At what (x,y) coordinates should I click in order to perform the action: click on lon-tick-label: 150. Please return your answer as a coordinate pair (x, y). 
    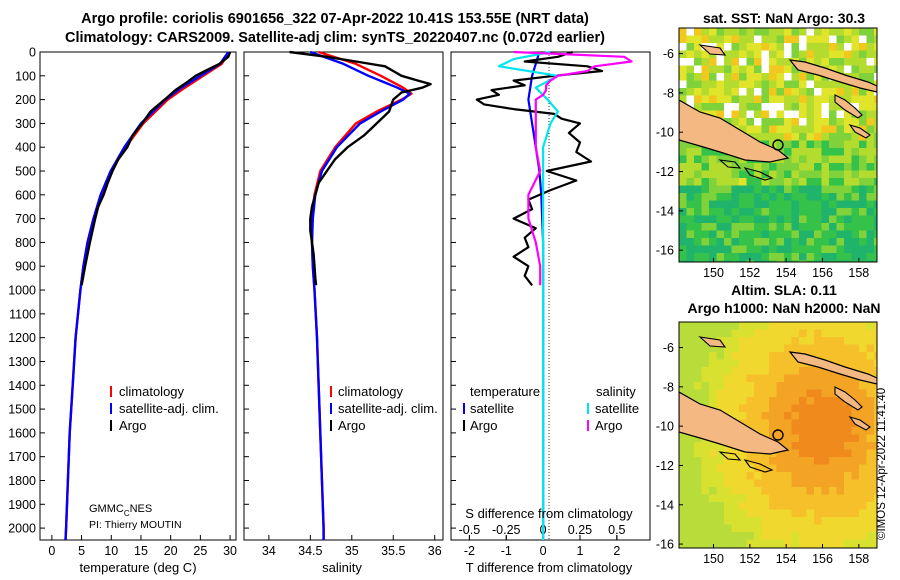
    Looking at the image, I should click on (713, 273).